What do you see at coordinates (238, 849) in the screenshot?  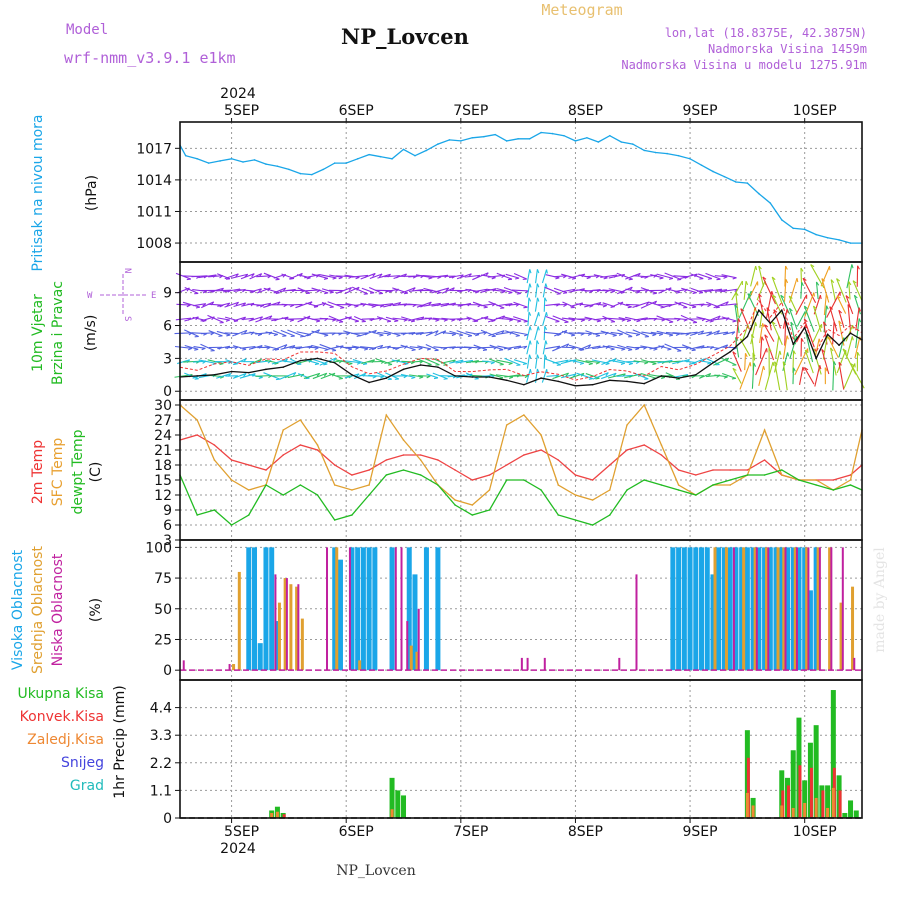 I see `year-label-bottom: 2024` at bounding box center [238, 849].